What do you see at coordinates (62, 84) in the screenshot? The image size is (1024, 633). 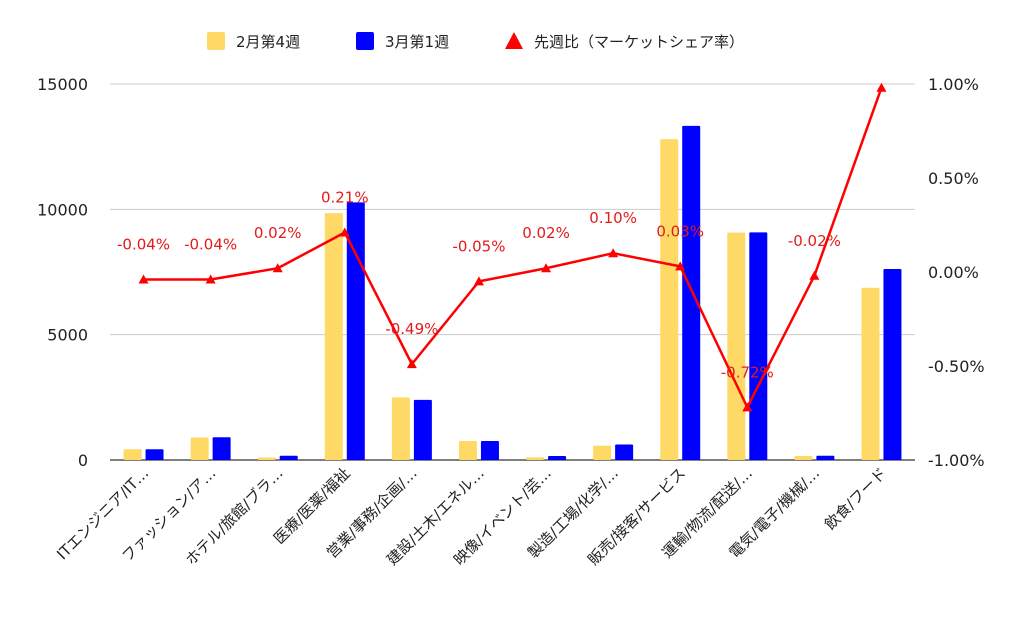 I see `y-left-tick-label: 15000` at bounding box center [62, 84].